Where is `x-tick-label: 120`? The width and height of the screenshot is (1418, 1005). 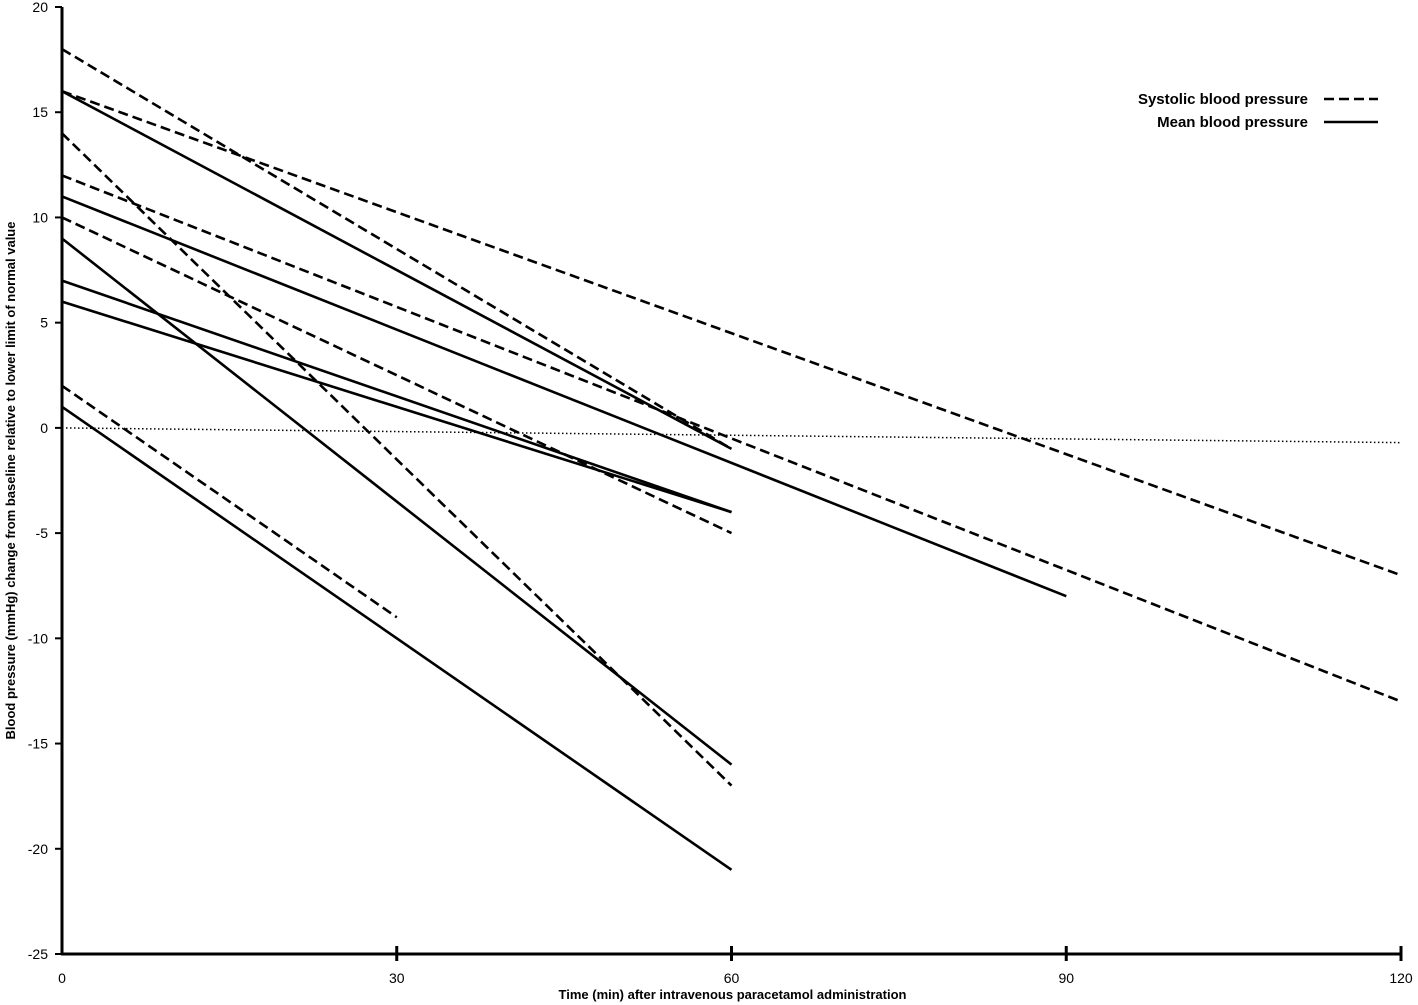
x-tick-label: 120 is located at coordinates (1401, 978).